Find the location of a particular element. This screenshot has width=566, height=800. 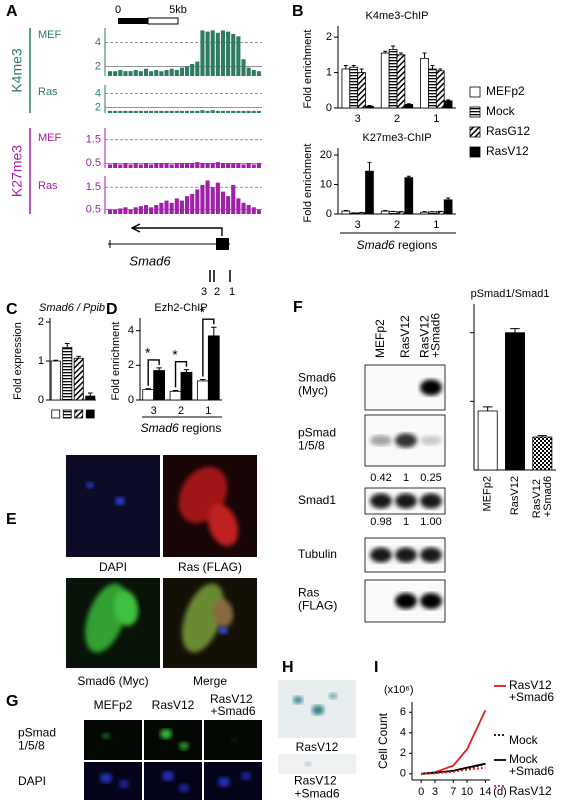

x-tick-label: 1 is located at coordinates (208, 411).